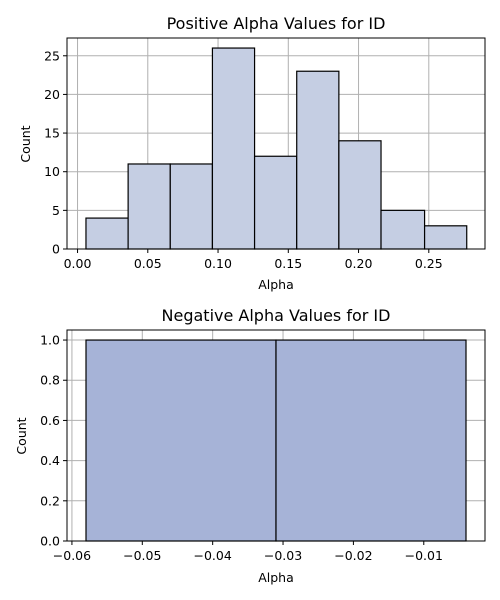 This screenshot has width=500, height=600. What do you see at coordinates (52, 94) in the screenshot?
I see `y-tick-label: 20` at bounding box center [52, 94].